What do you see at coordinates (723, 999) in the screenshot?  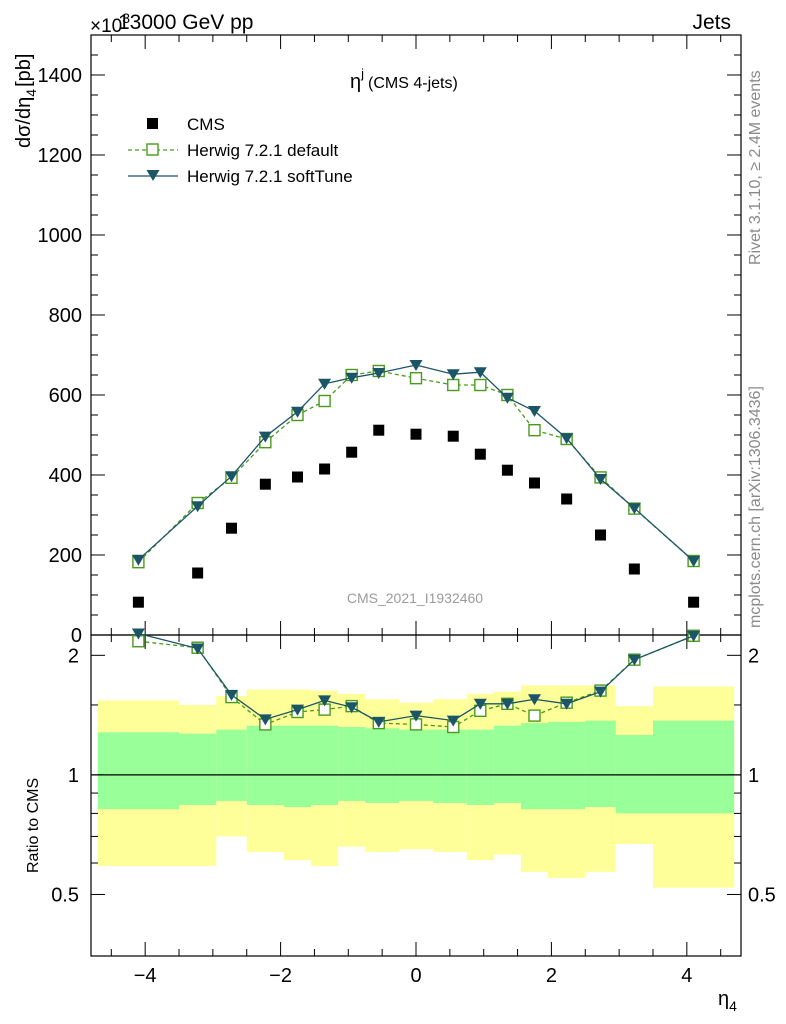 I see `xlabel-text: η` at bounding box center [723, 999].